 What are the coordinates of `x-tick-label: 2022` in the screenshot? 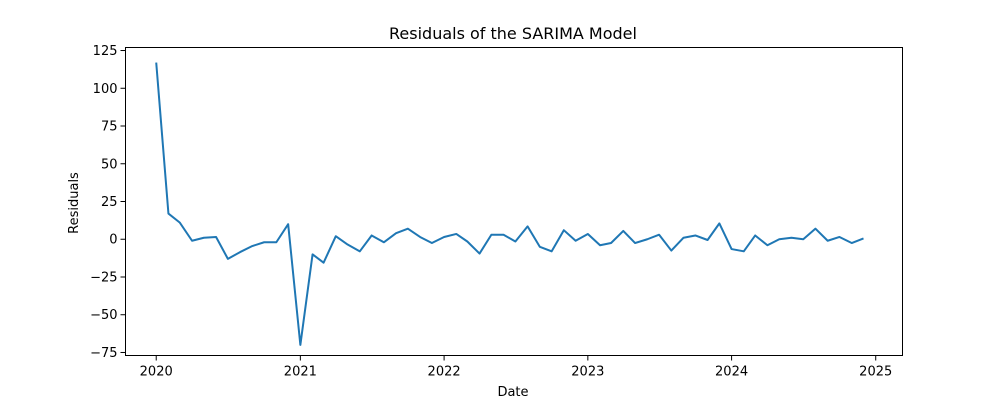 It's located at (444, 372).